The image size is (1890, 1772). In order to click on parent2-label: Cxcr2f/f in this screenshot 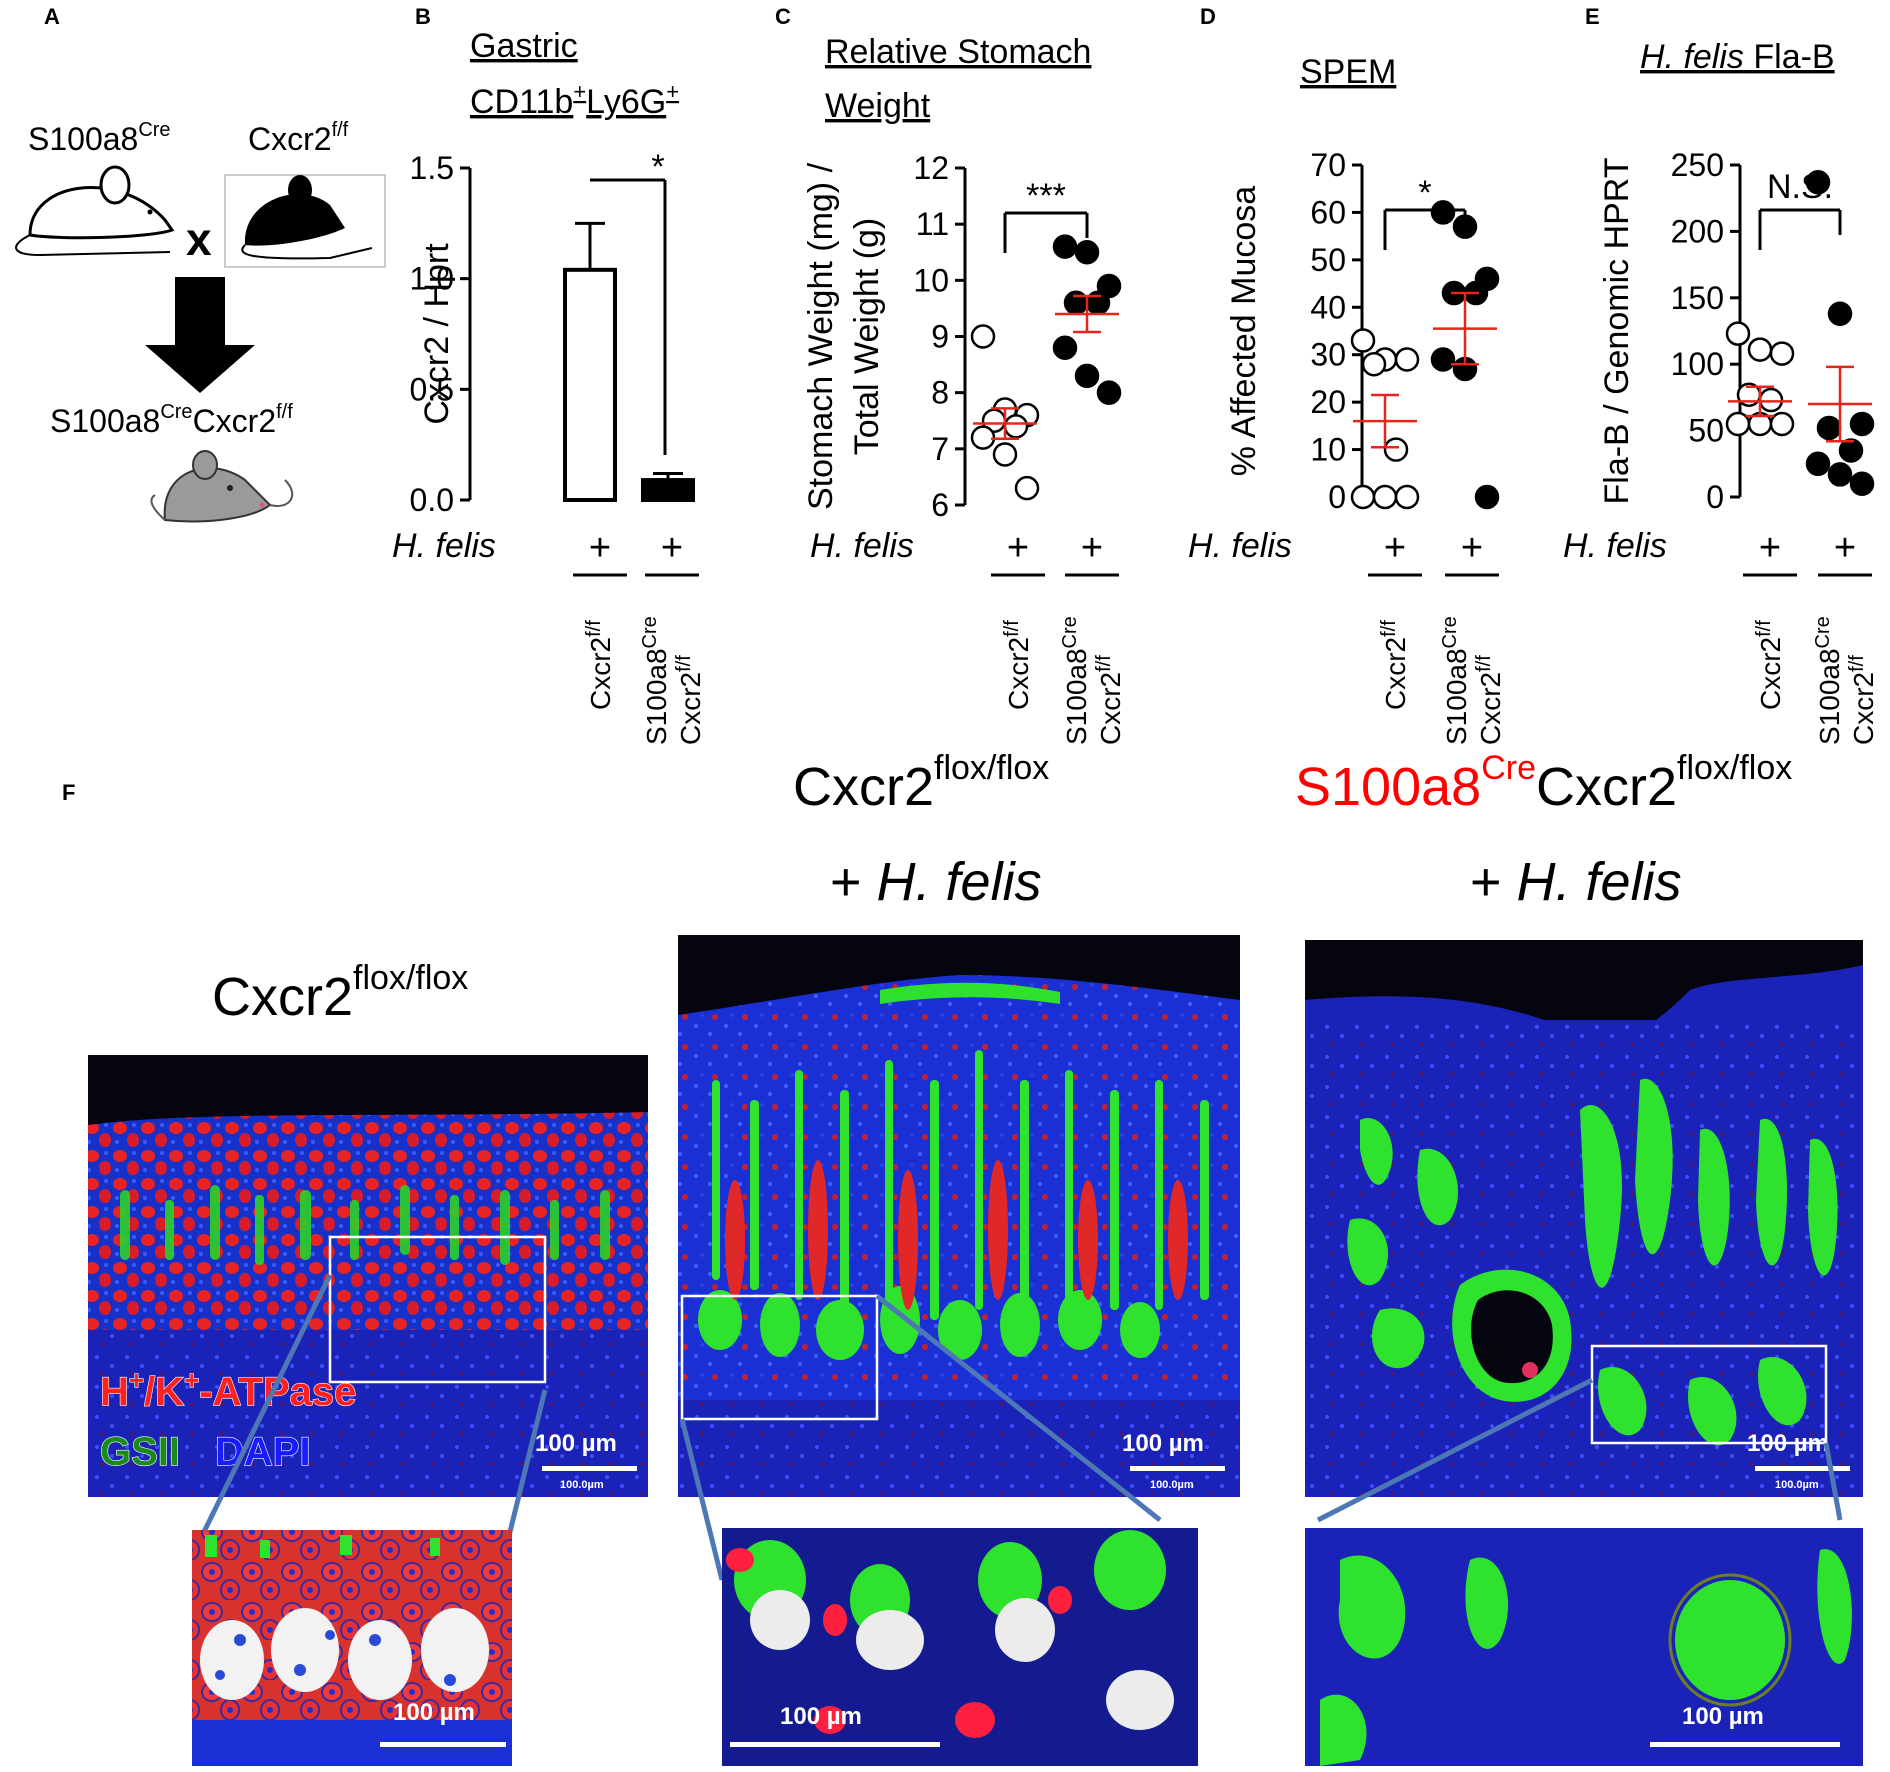, I will do `click(298, 138)`.